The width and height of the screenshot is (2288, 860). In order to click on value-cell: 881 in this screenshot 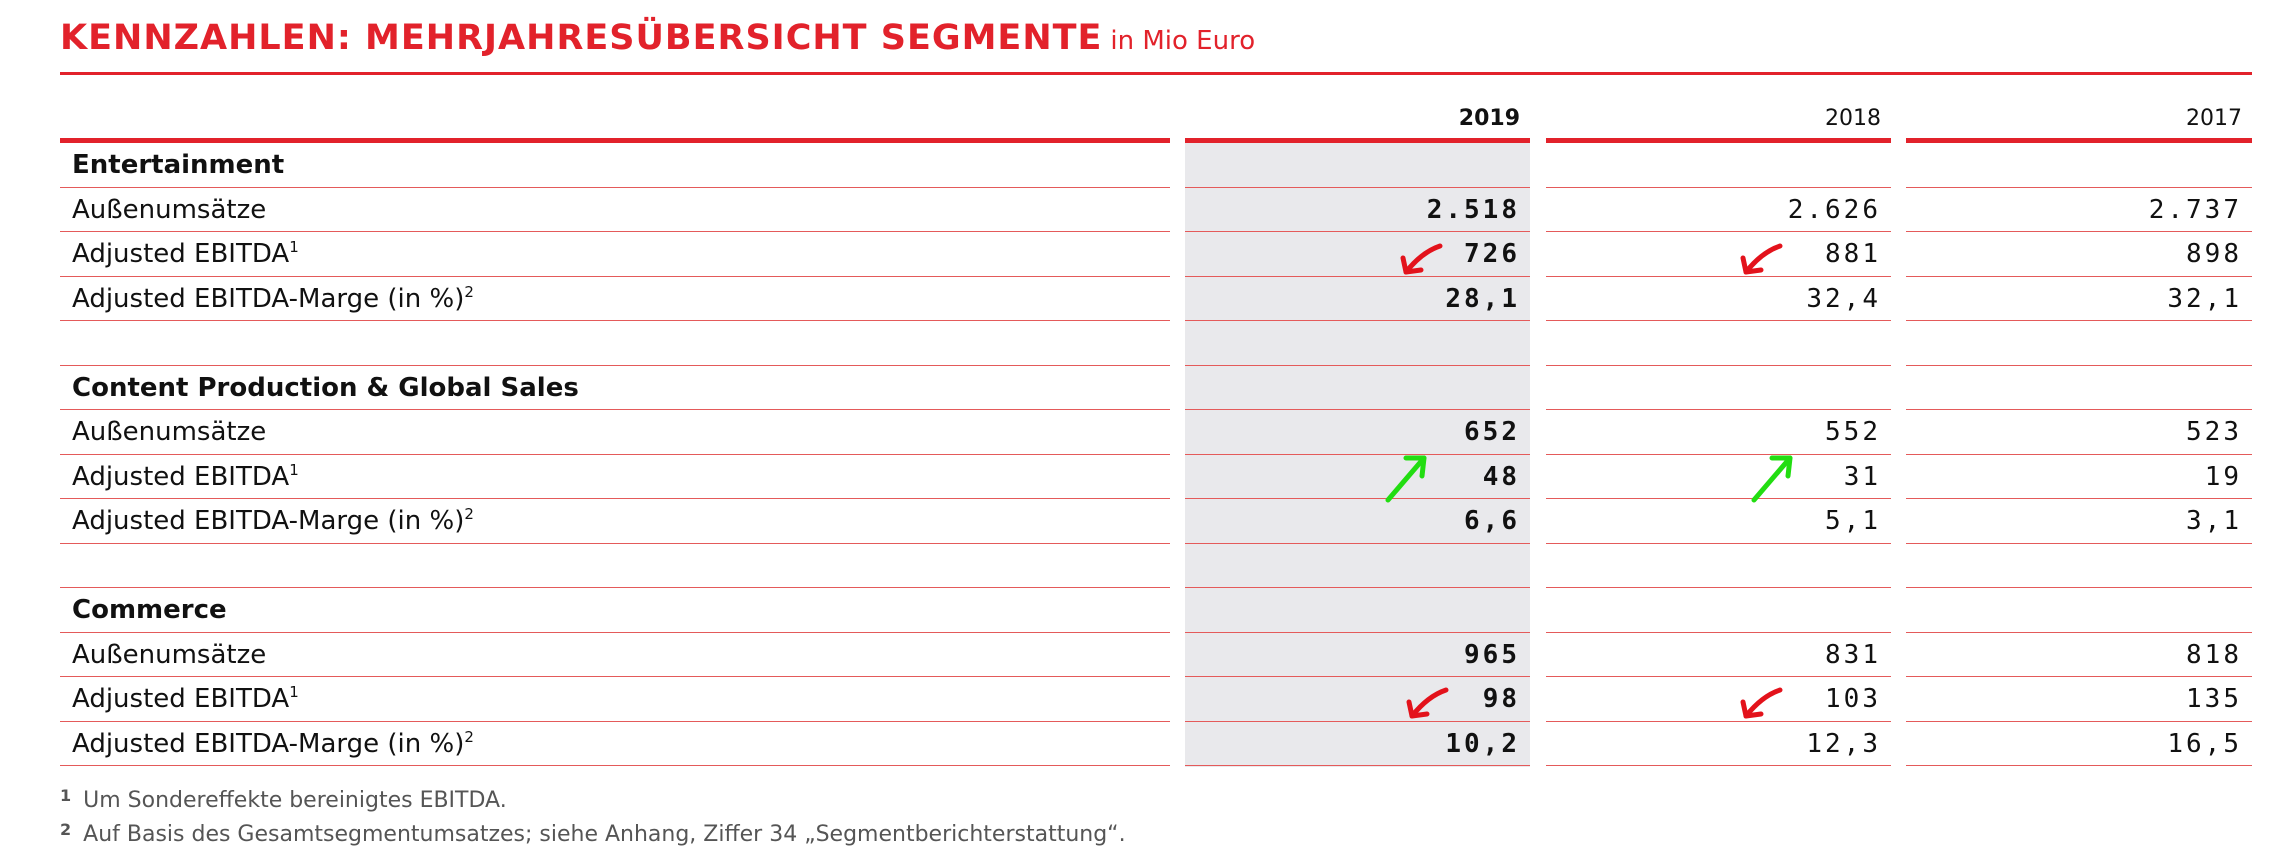, I will do `click(1718, 254)`.